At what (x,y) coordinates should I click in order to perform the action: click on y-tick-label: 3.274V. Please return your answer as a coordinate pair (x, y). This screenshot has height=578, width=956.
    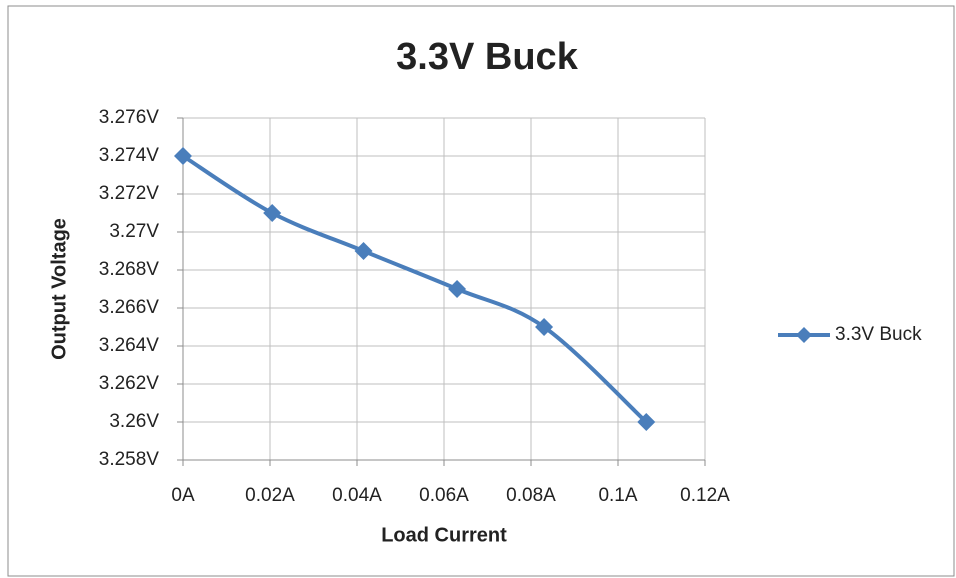
    Looking at the image, I should click on (129, 155).